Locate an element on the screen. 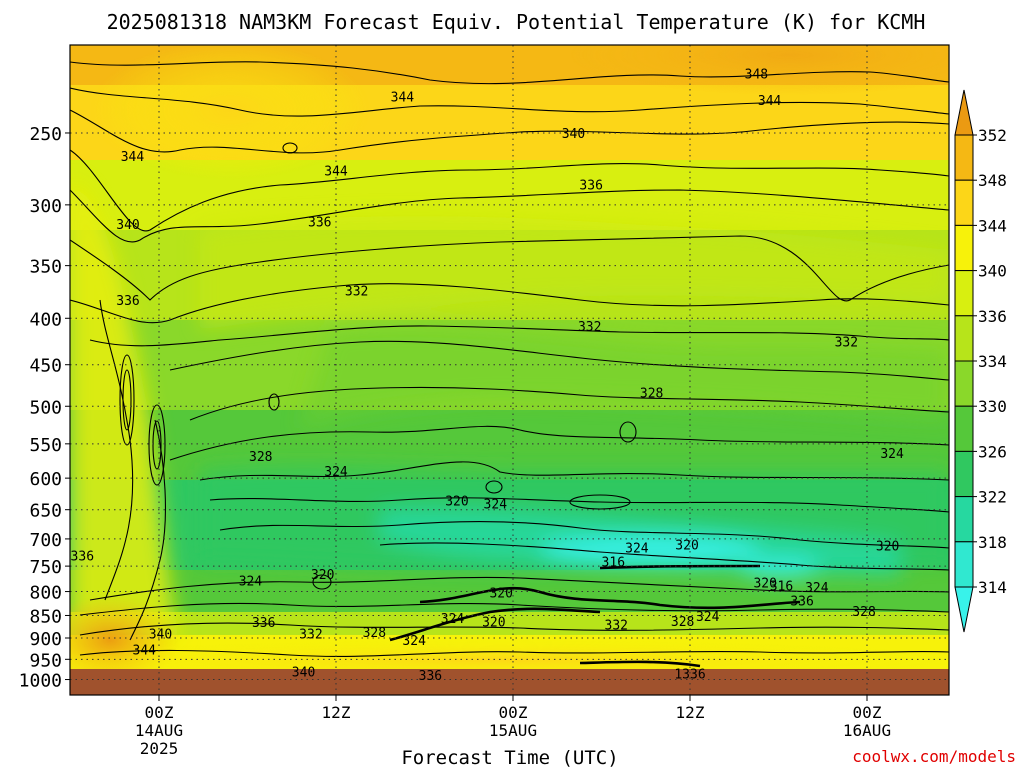  colorbar-label: 348 is located at coordinates (992, 180).